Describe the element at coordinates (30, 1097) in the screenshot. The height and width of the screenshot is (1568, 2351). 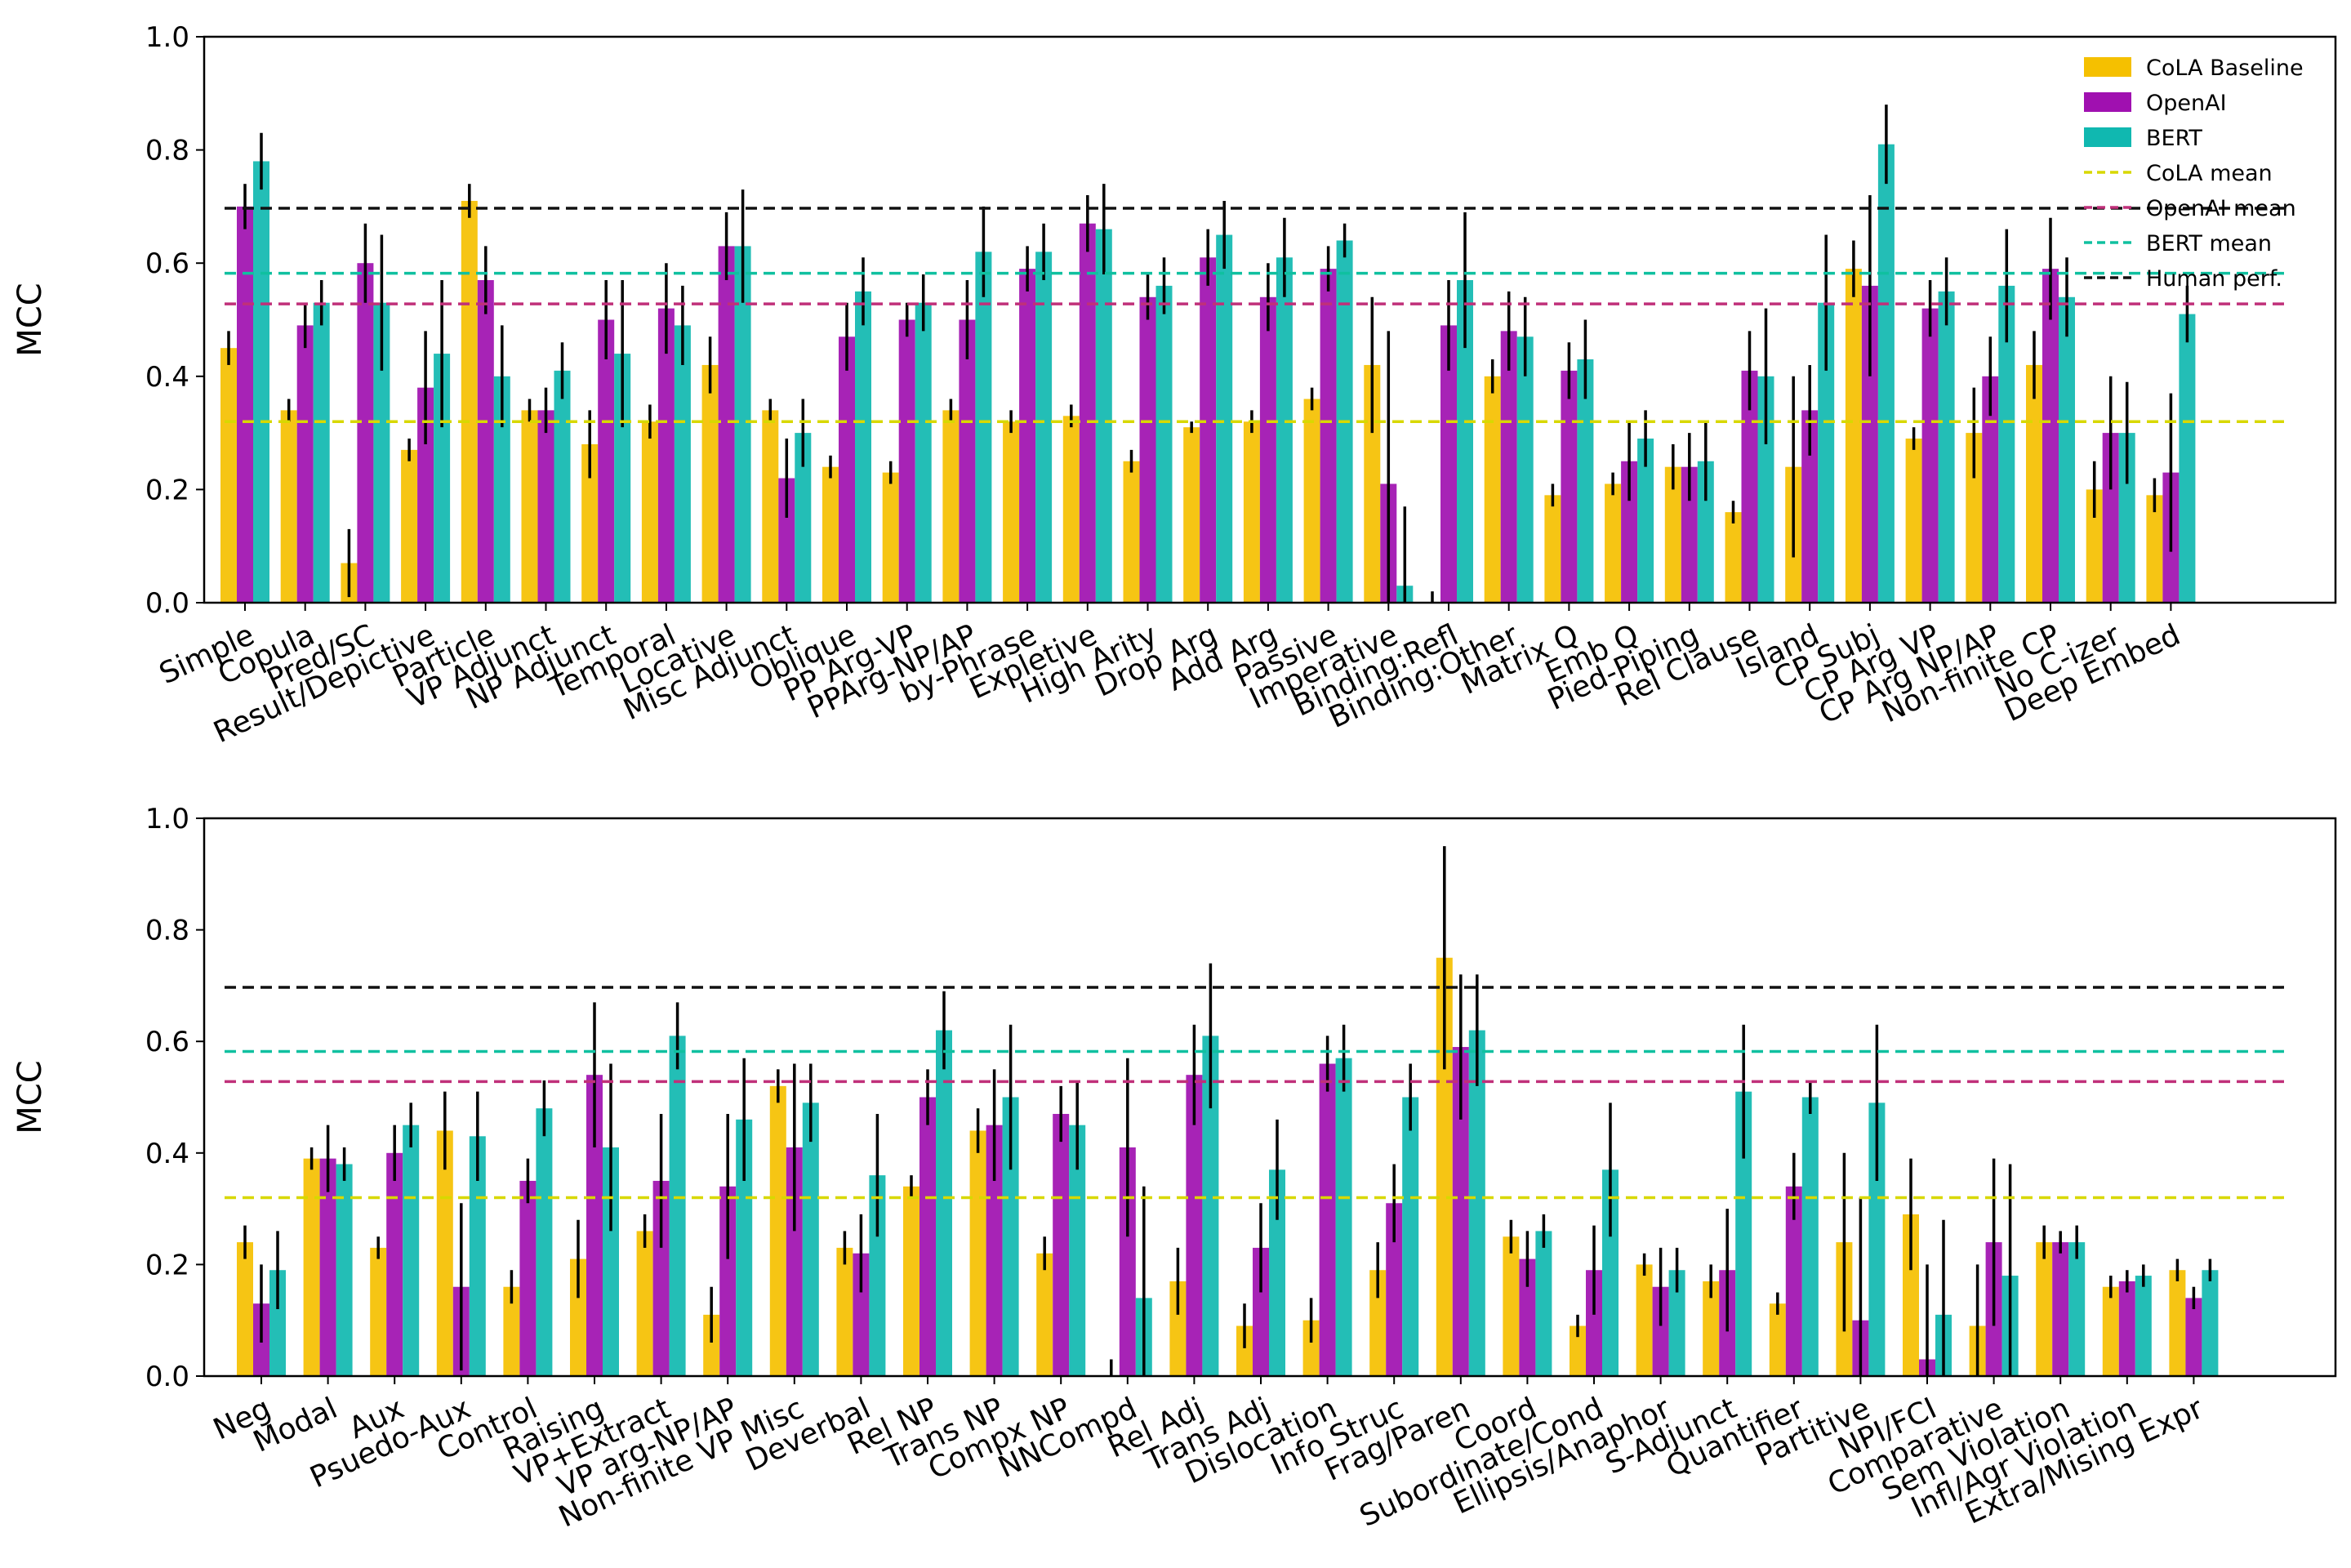
I see `y-axis-label: MCC` at that location.